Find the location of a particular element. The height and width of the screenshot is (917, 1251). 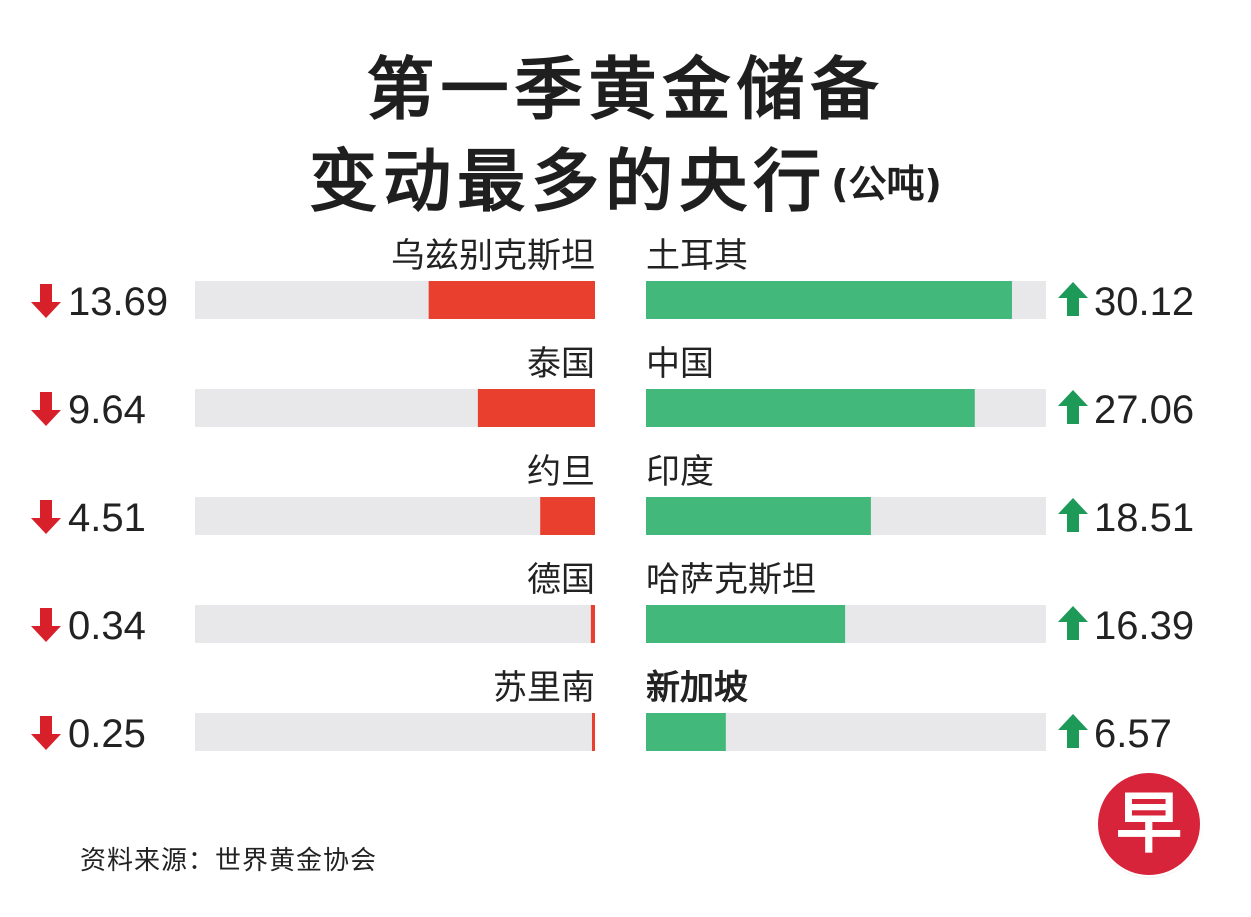

category-label-decrease: 德国 is located at coordinates (561, 580).